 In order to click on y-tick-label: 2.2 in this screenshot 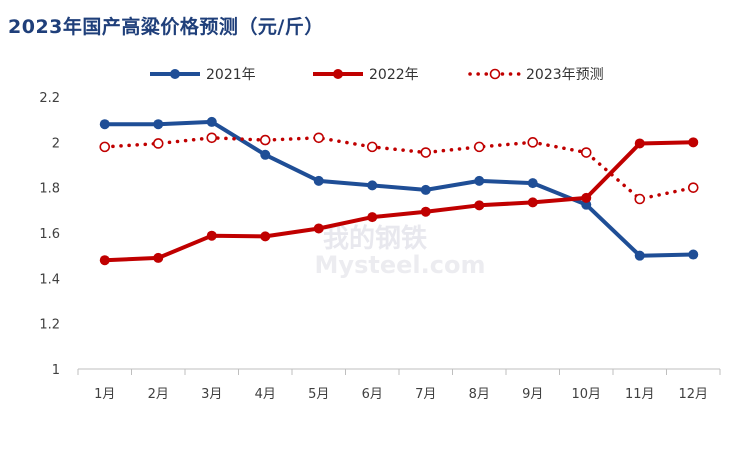, I will do `click(49, 98)`.